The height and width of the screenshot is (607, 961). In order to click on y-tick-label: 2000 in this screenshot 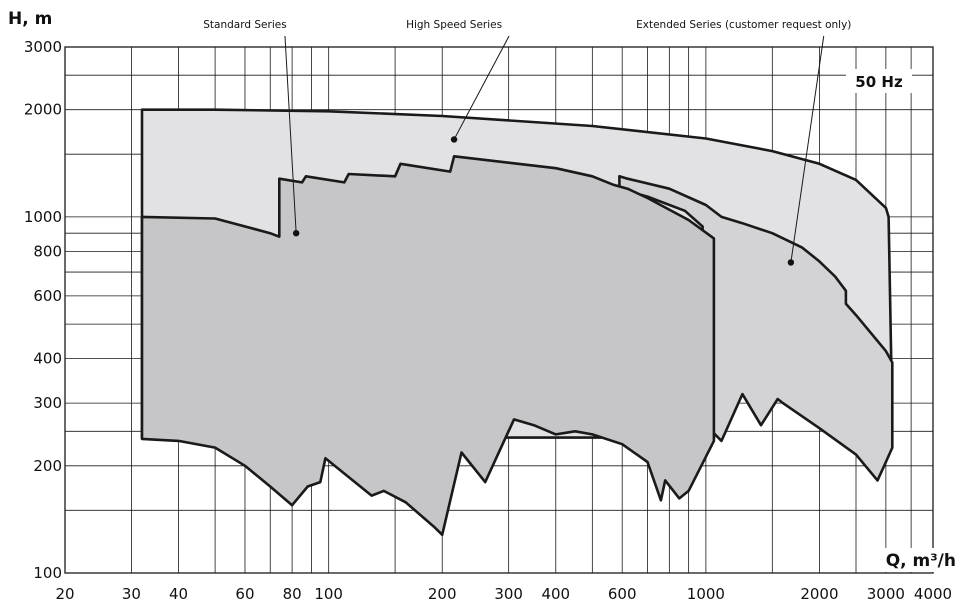, I will do `click(43, 110)`.